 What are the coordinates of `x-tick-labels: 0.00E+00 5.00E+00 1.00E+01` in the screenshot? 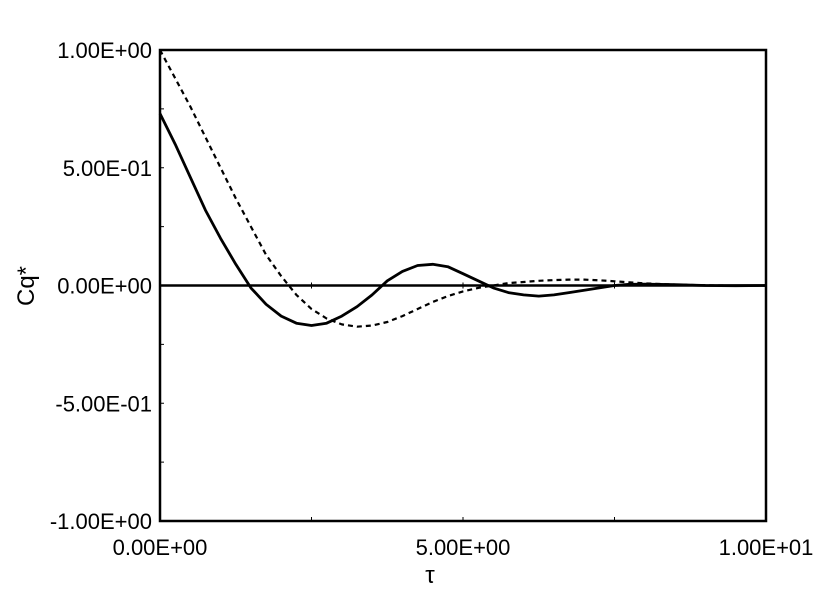 It's located at (463, 547).